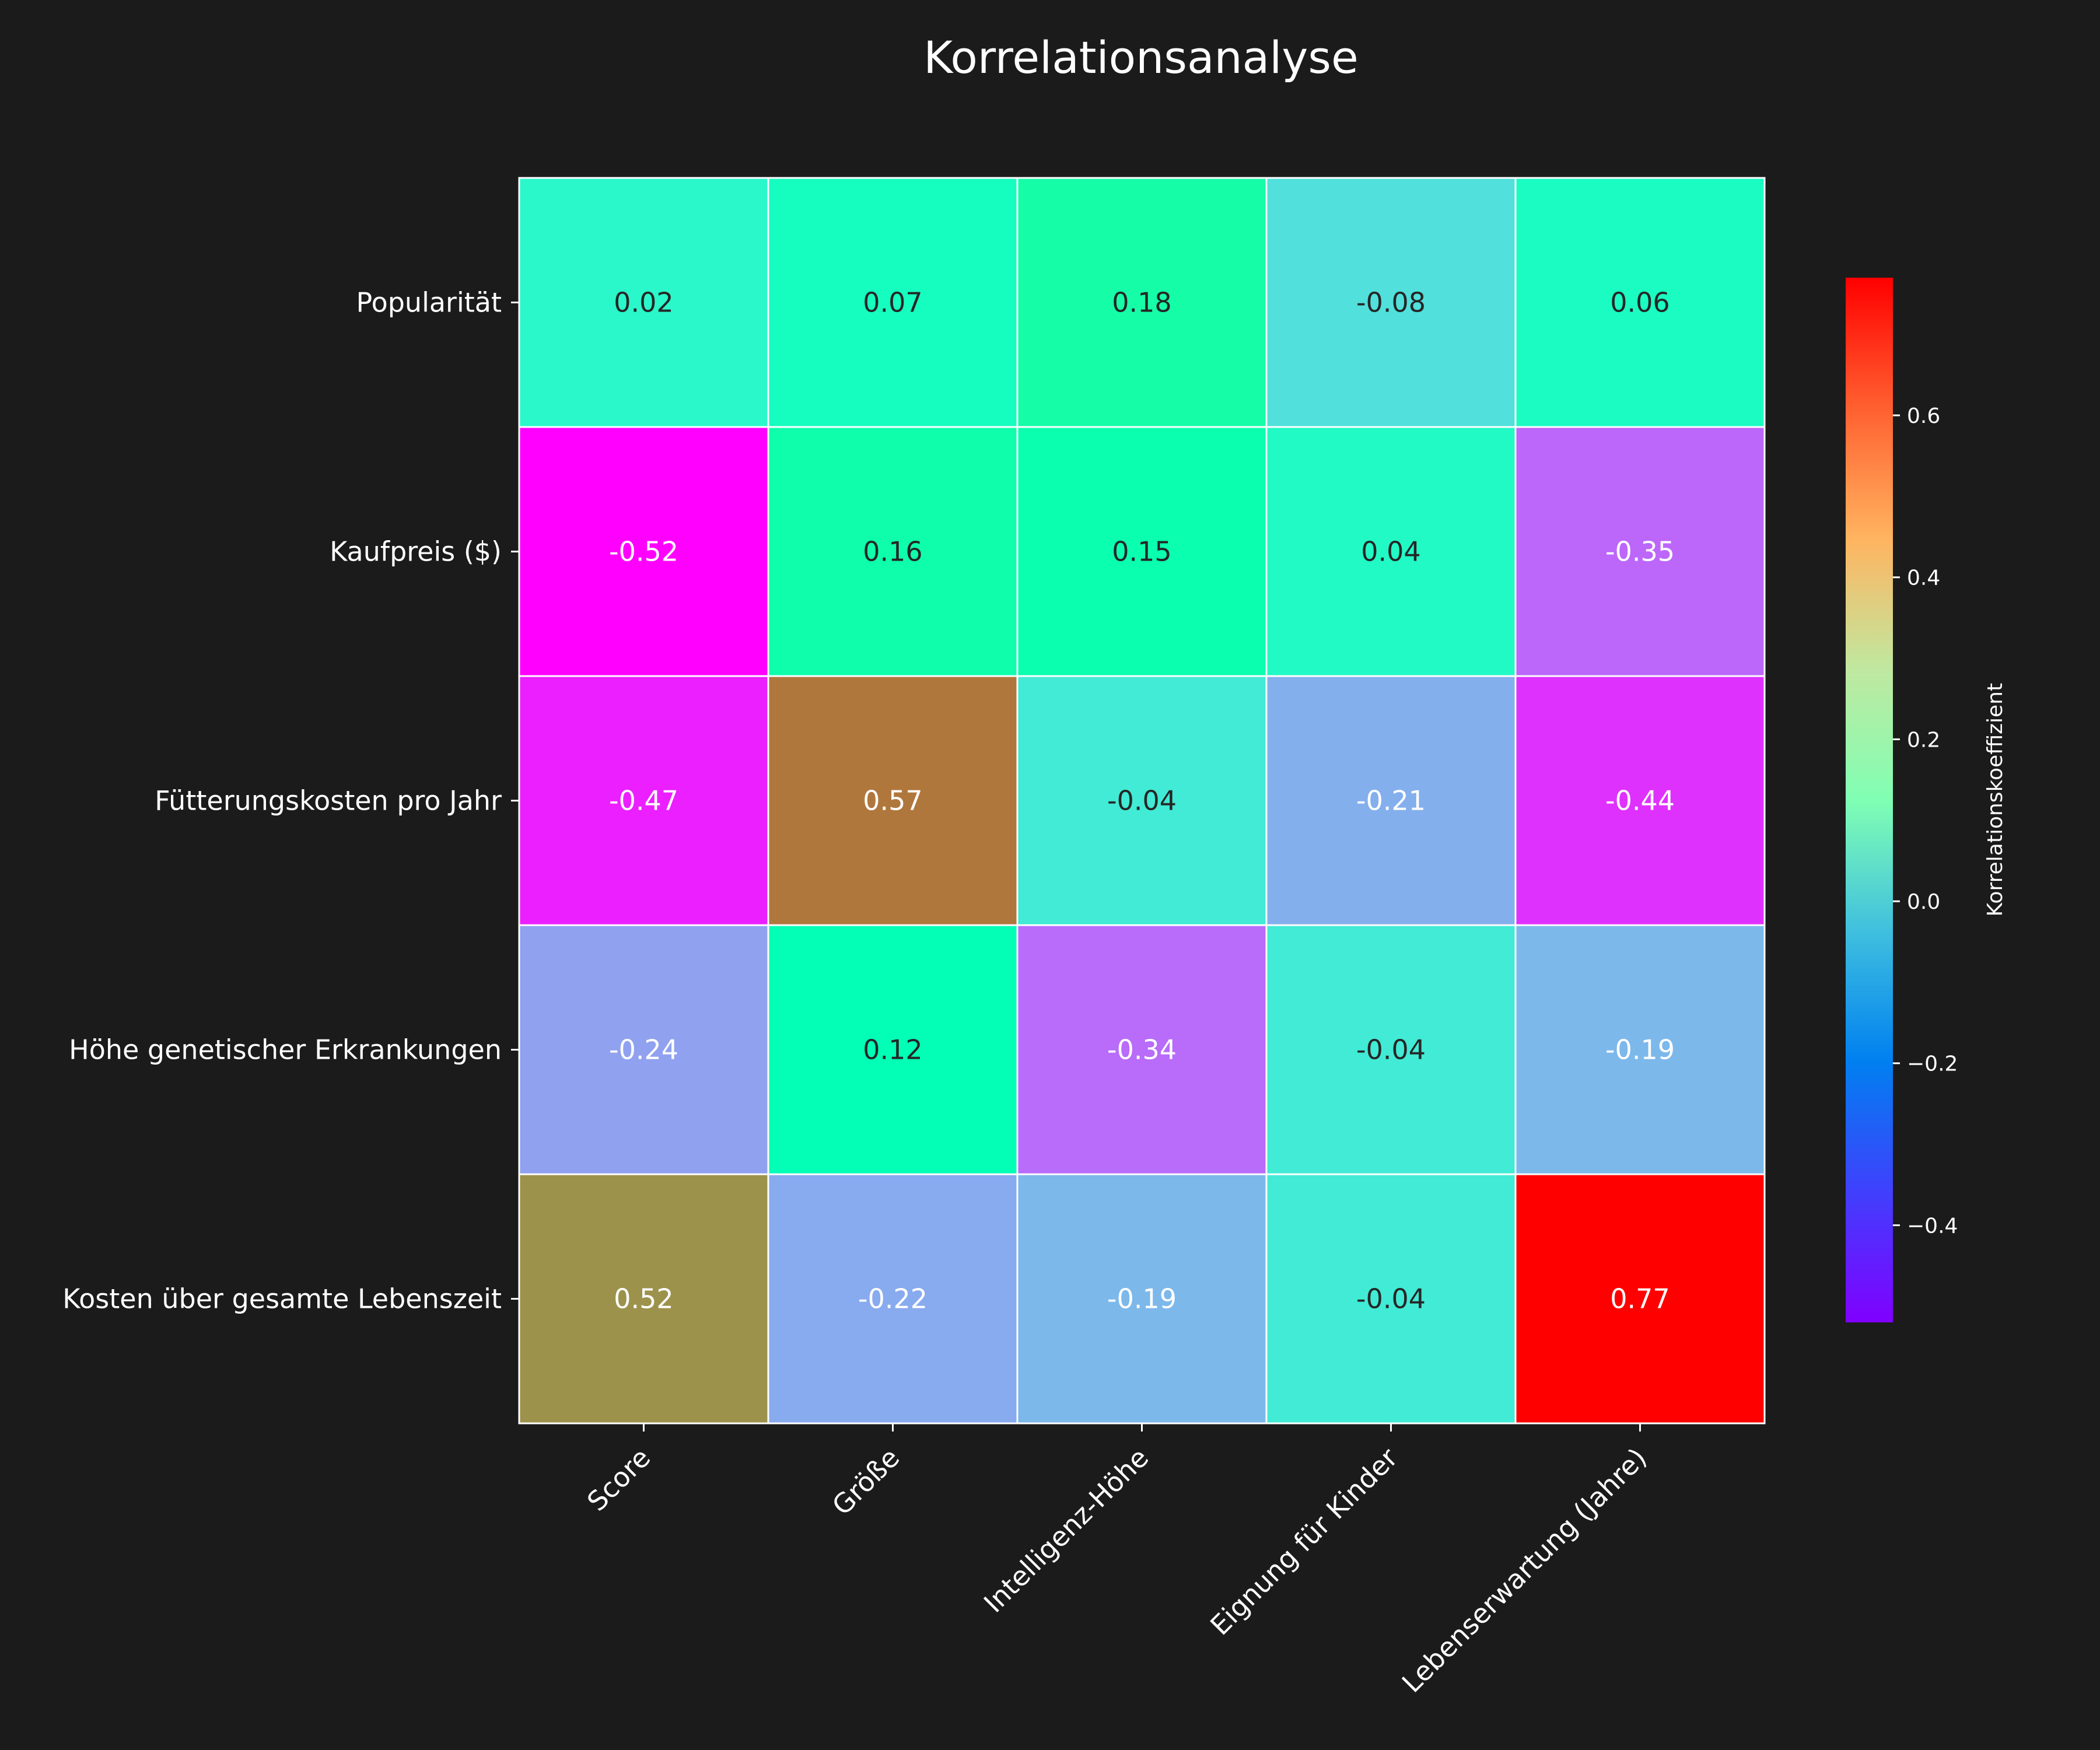 This screenshot has width=2100, height=1750. I want to click on cell-value-label: -0.52, so click(643, 552).